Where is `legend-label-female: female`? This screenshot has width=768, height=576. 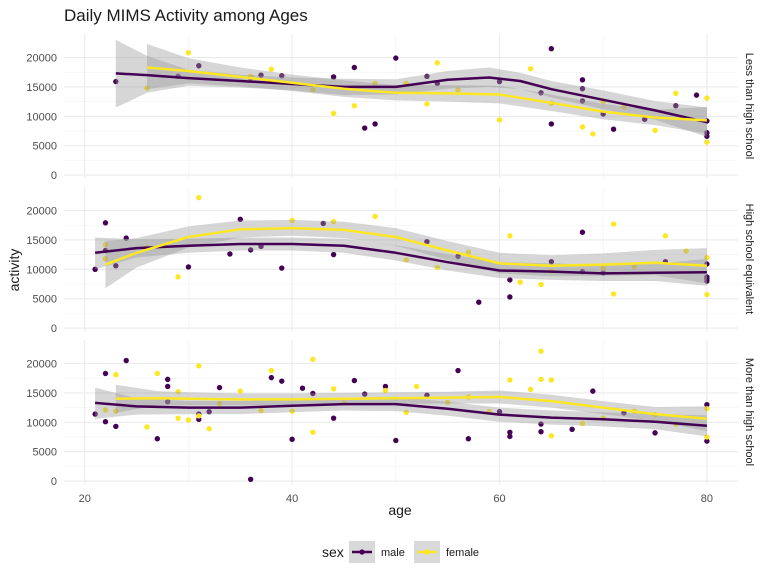 legend-label-female: female is located at coordinates (462, 553).